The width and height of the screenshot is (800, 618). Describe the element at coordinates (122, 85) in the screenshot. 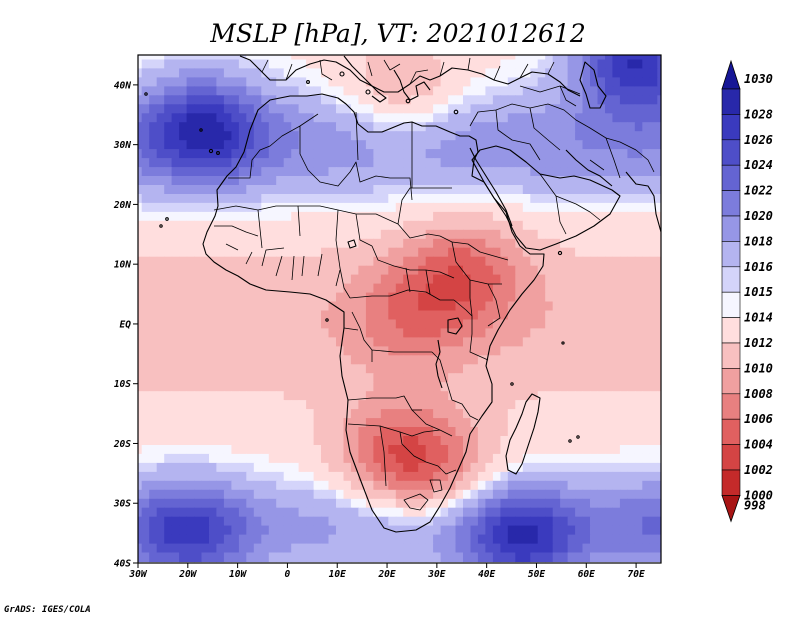

I see `lat-tick-label: 40N` at that location.